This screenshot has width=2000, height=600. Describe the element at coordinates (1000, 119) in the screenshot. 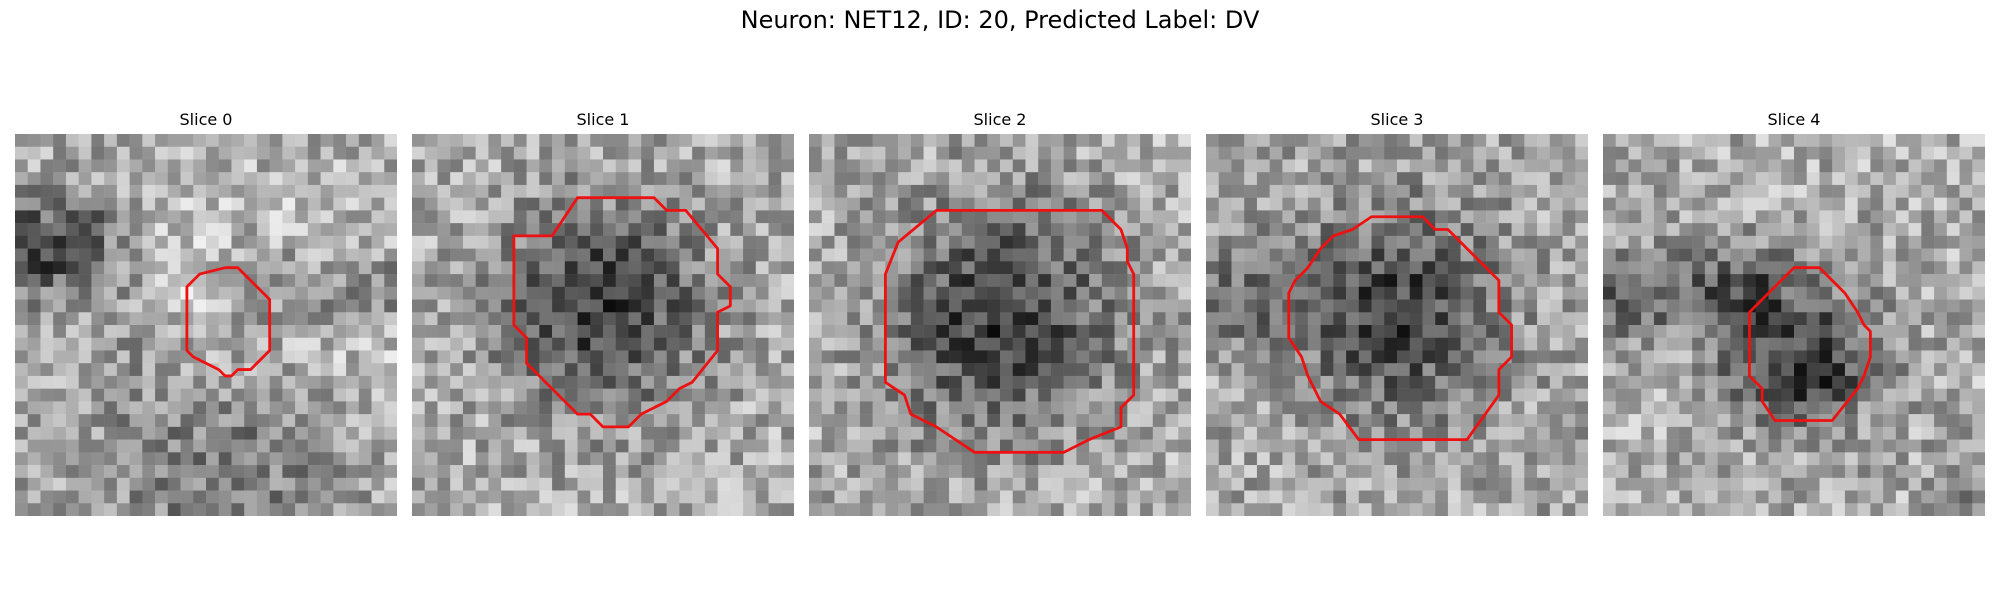

I see `slice-title: Slice 2` at that location.